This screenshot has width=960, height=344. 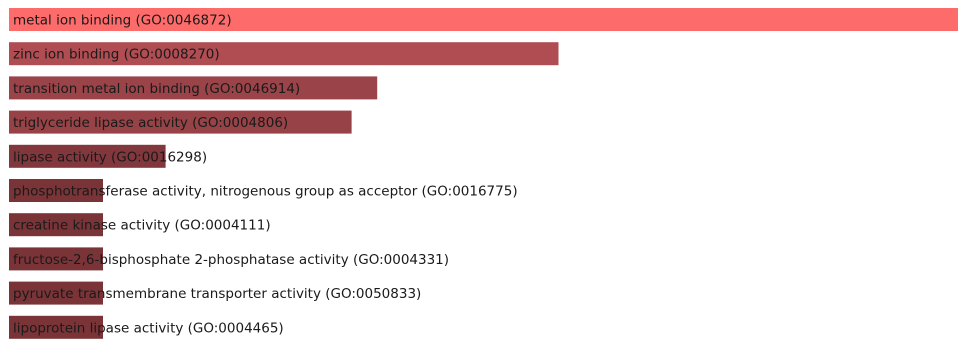 What do you see at coordinates (110, 157) in the screenshot?
I see `bar-label-4: lipase activity (GO:0016298)` at bounding box center [110, 157].